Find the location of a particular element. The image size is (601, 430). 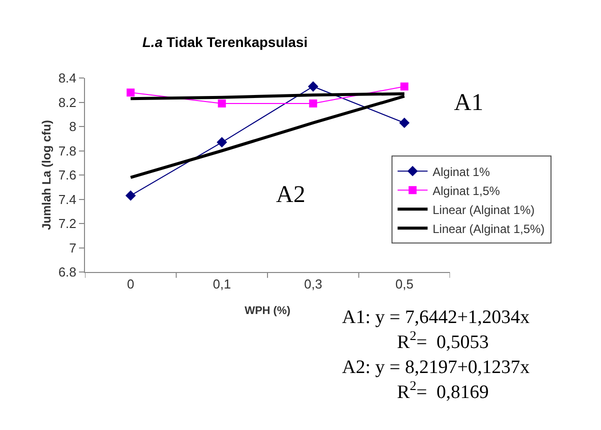

legend-label: Alginat 1% is located at coordinates (461, 171).